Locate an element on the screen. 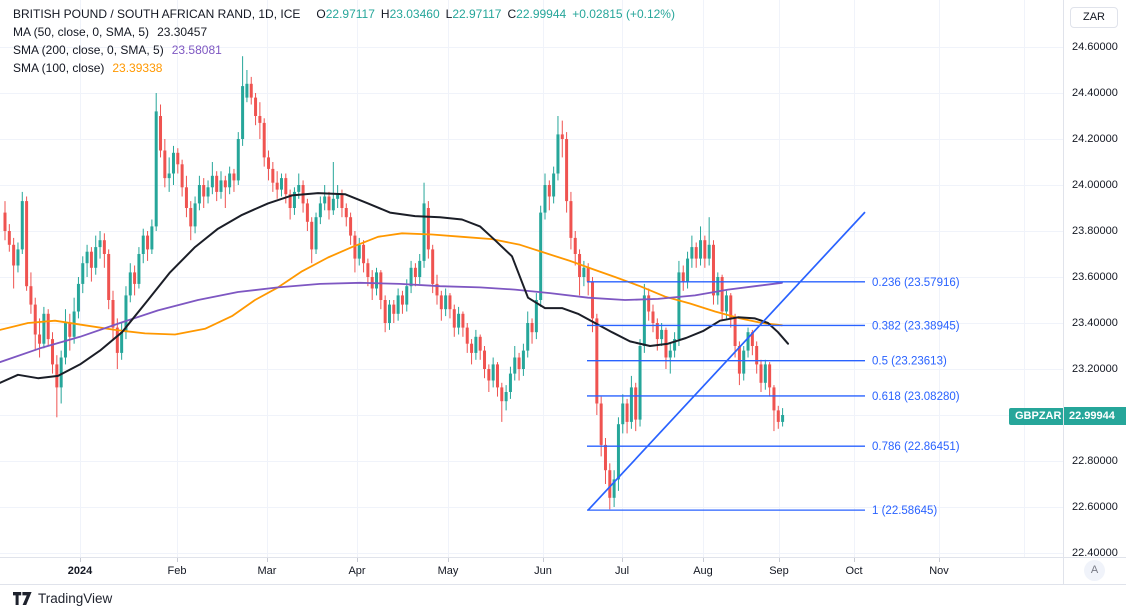 This screenshot has width=1126, height=611. sma-200-line is located at coordinates (391, 322).